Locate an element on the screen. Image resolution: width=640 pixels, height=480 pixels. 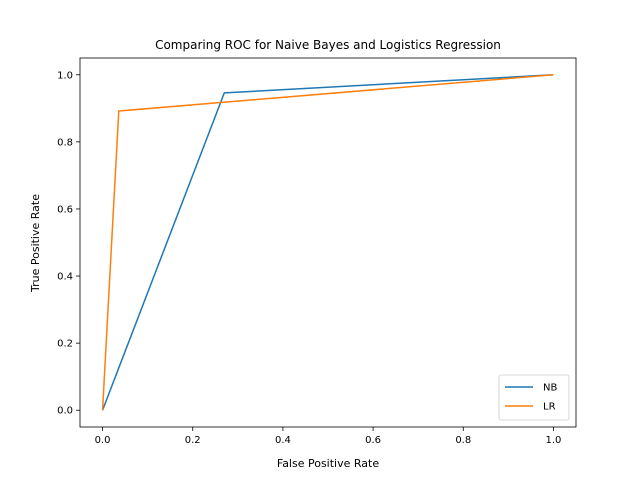
y-tick-label: 0.4 is located at coordinates (65, 277).